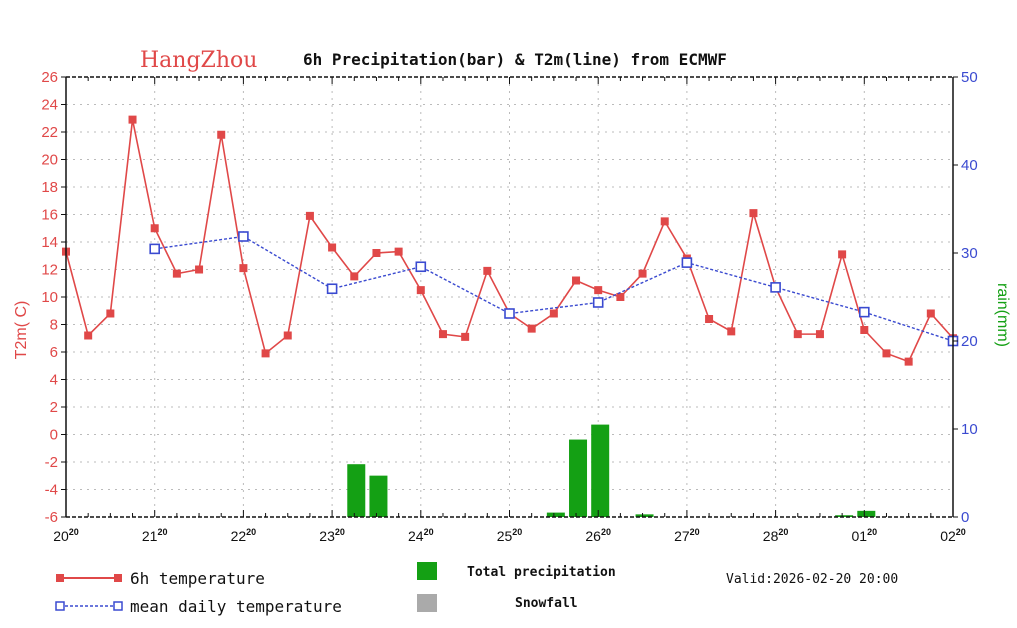 The height and width of the screenshot is (628, 1017). Describe the element at coordinates (421, 535) in the screenshot. I see `x-tick-label: 2420` at that location.